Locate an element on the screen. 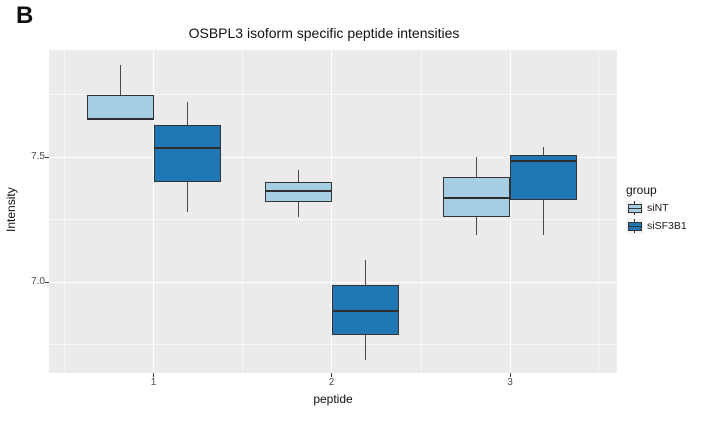 This screenshot has height=426, width=708. x-axis-title: peptide is located at coordinates (333, 399).